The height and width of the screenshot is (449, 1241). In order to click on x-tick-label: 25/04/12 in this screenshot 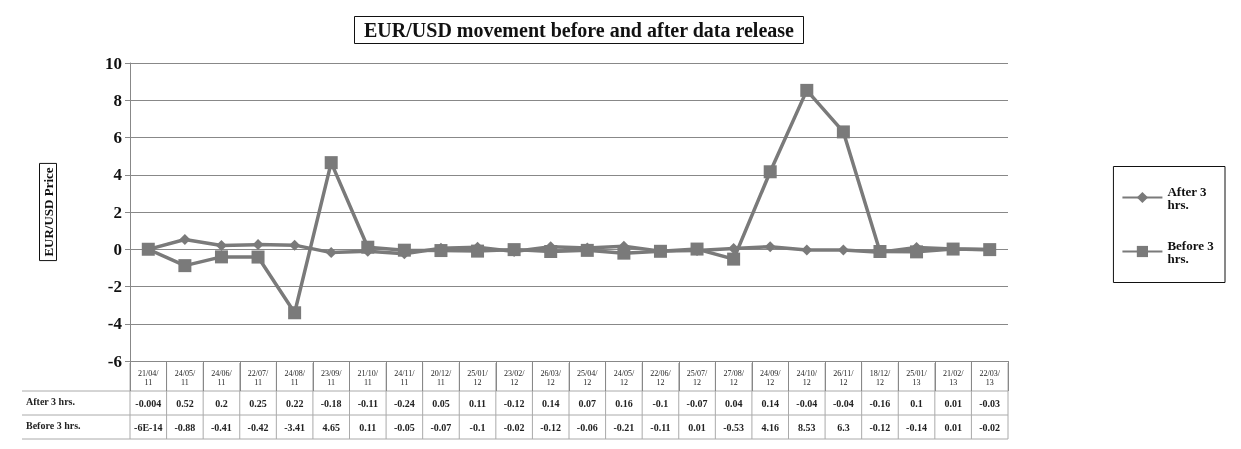, I will do `click(588, 378)`.